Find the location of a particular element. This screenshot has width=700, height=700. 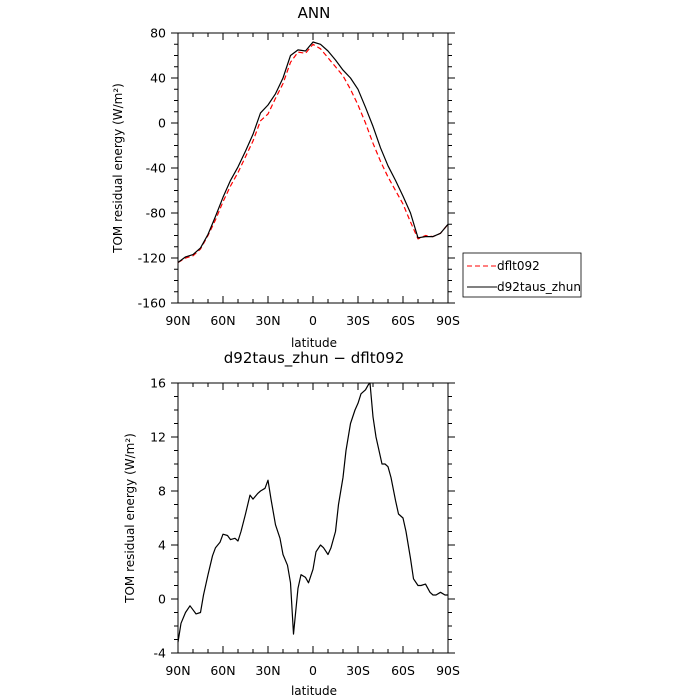

bottom-panel-ytick-label: 4 is located at coordinates (162, 545).